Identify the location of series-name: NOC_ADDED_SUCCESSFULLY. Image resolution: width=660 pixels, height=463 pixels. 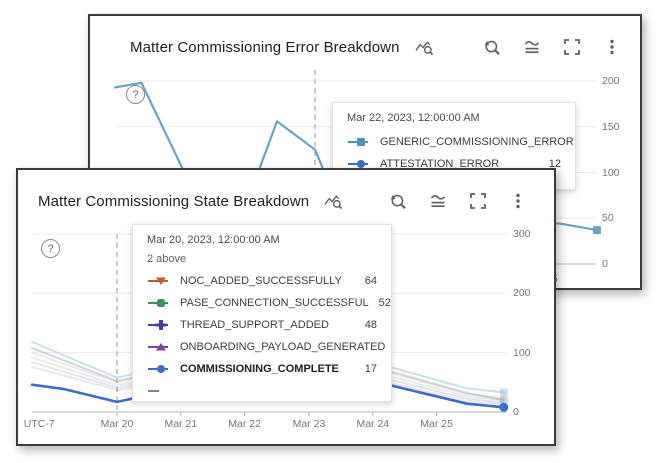
(261, 281).